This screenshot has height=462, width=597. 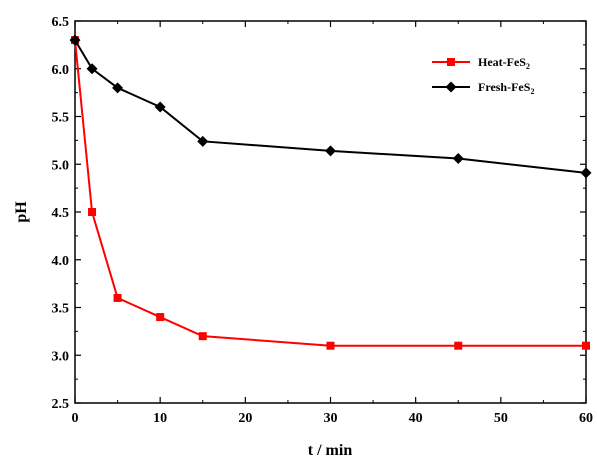 What do you see at coordinates (245, 418) in the screenshot?
I see `x-tick-label: 20` at bounding box center [245, 418].